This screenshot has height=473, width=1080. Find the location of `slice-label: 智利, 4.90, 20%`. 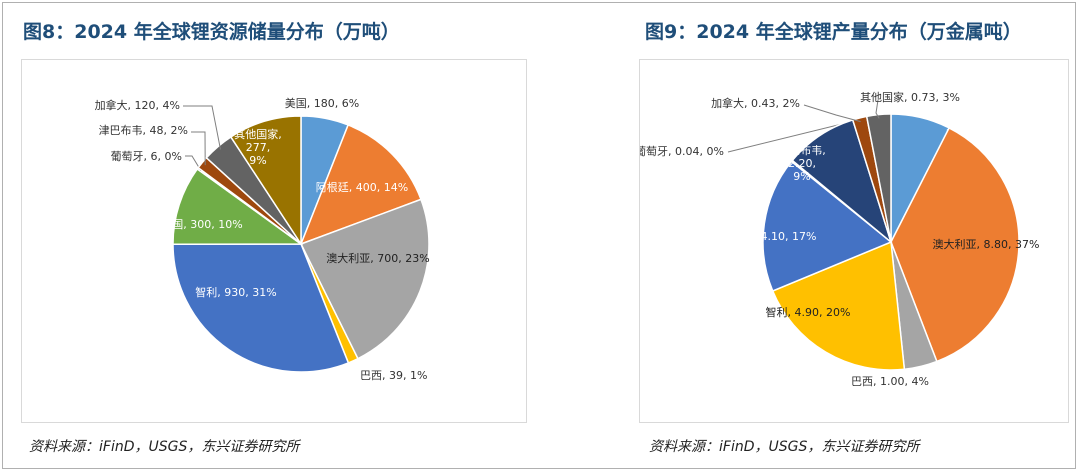

slice-label: 智利, 4.90, 20% is located at coordinates (808, 312).